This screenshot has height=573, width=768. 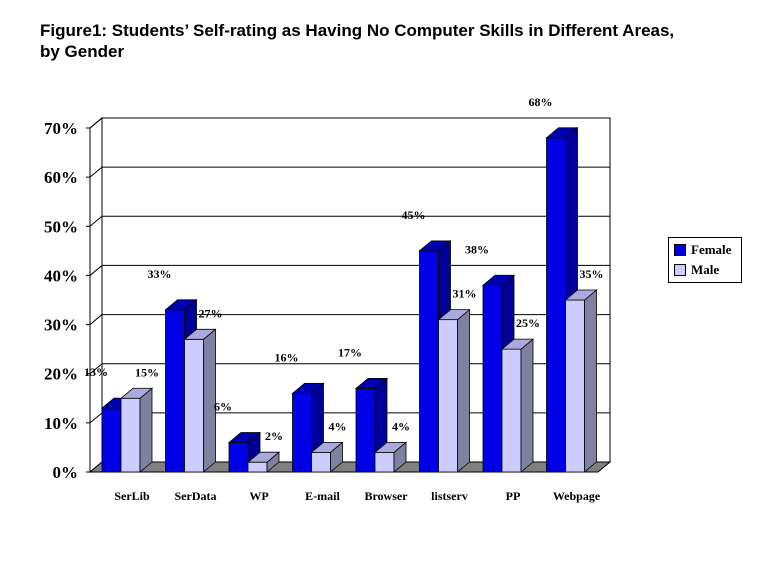 What do you see at coordinates (449, 496) in the screenshot?
I see `x-tick-label: listserv` at bounding box center [449, 496].